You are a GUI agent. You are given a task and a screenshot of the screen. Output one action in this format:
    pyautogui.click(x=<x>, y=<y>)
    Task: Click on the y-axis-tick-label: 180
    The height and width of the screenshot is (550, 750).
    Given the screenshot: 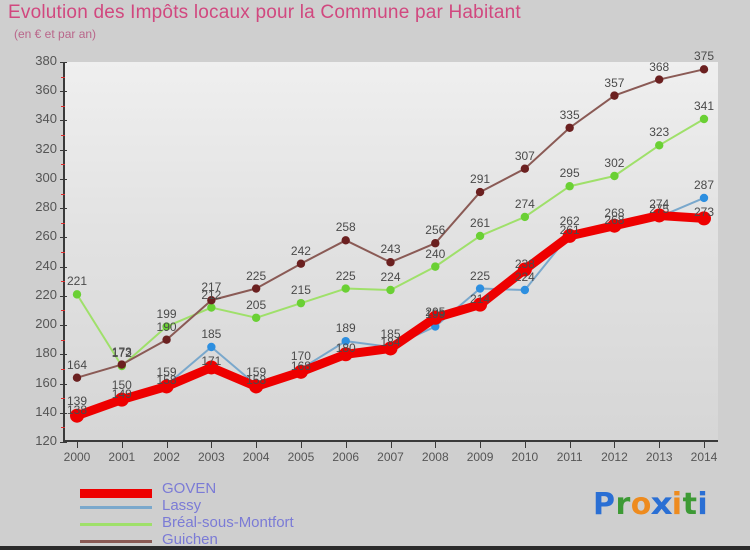 What is the action you would take?
    pyautogui.click(x=46, y=353)
    